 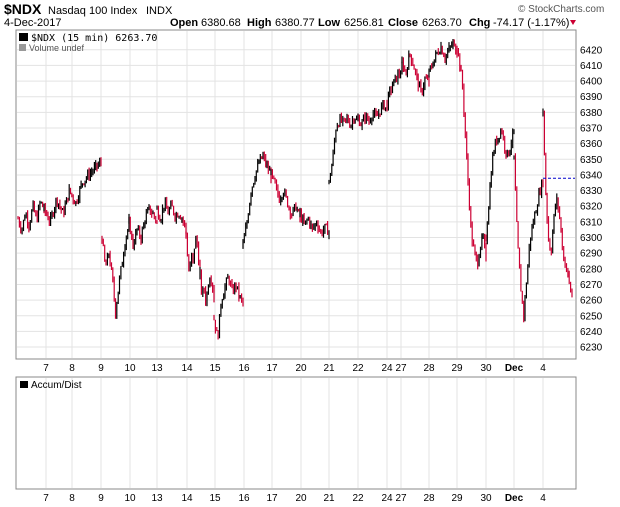 I want to click on y-tick-label: 6240, so click(x=591, y=332).